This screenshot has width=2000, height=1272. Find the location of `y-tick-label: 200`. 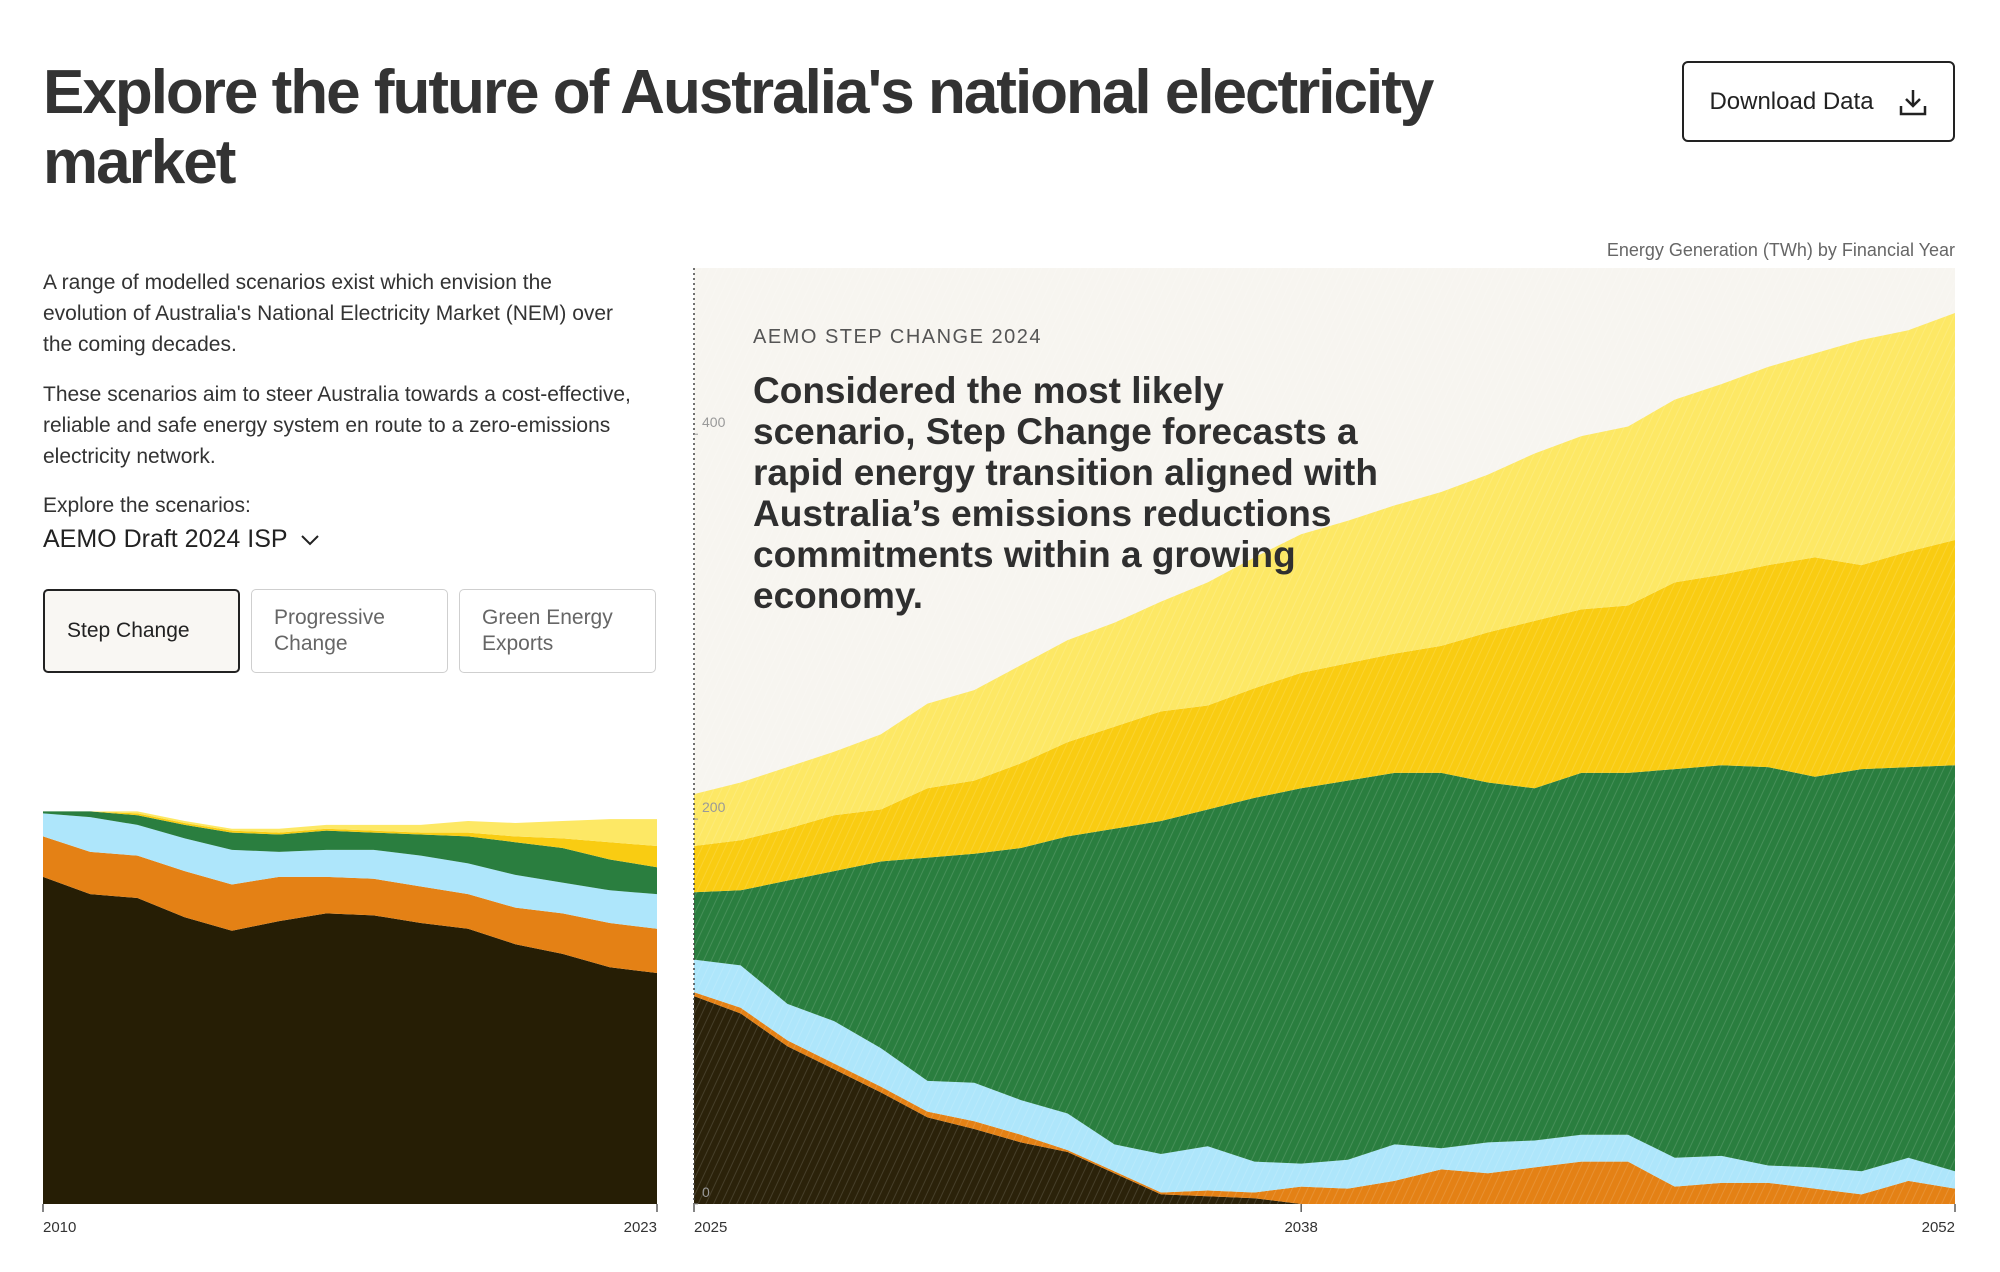

y-tick-label: 200 is located at coordinates (714, 807).